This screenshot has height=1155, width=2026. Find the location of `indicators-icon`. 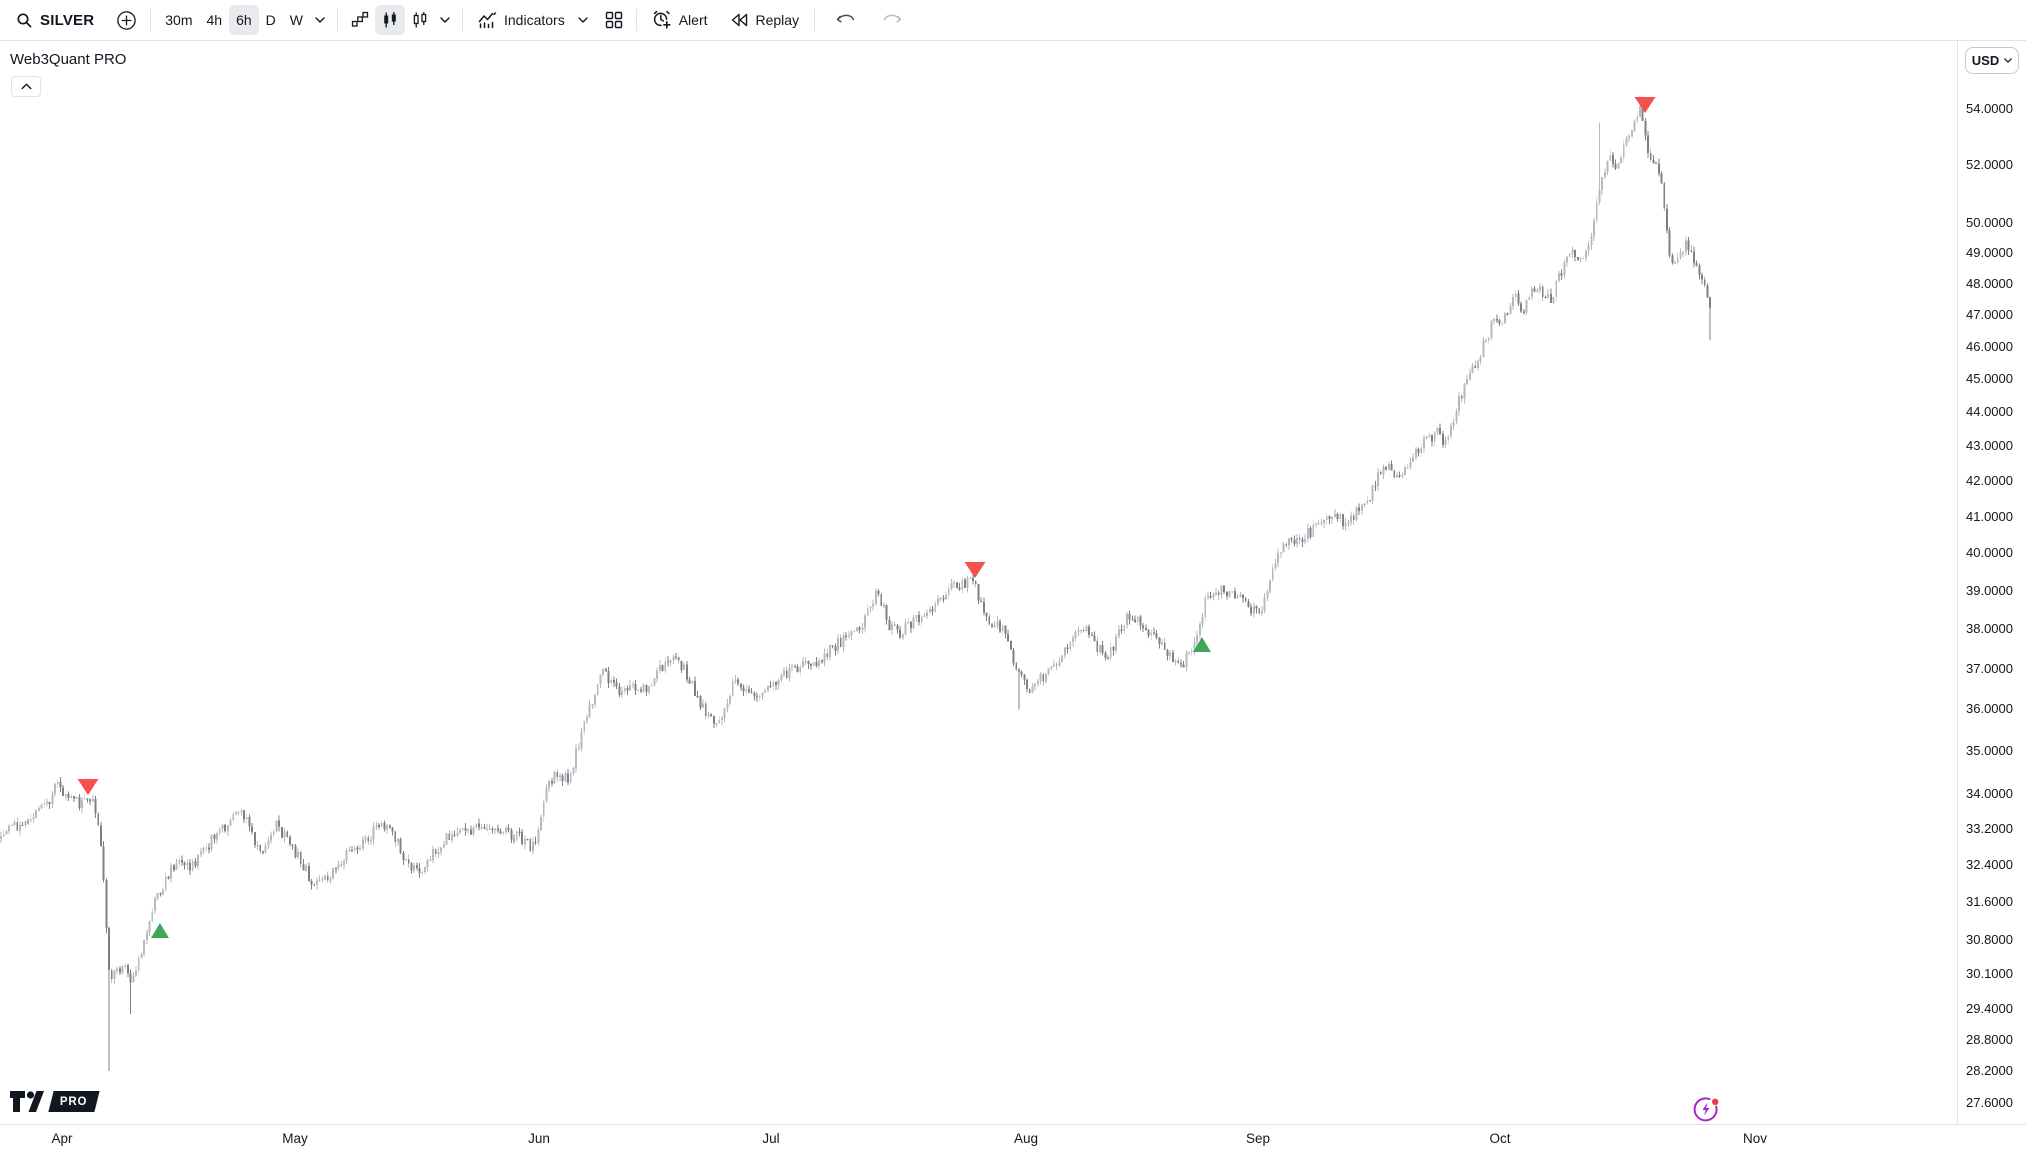

indicators-icon is located at coordinates (487, 19).